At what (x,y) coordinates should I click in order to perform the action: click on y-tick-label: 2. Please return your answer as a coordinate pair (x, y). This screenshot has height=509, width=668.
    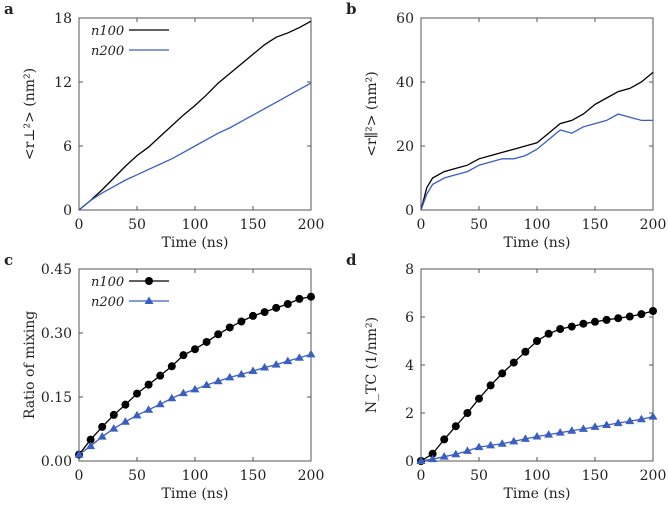
    Looking at the image, I should click on (409, 414).